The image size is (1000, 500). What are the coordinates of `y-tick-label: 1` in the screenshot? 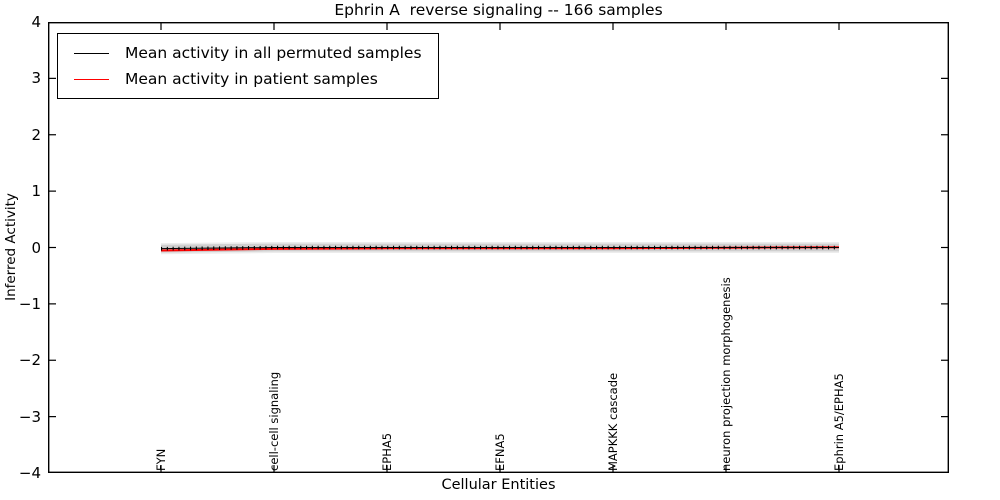 It's located at (36, 191).